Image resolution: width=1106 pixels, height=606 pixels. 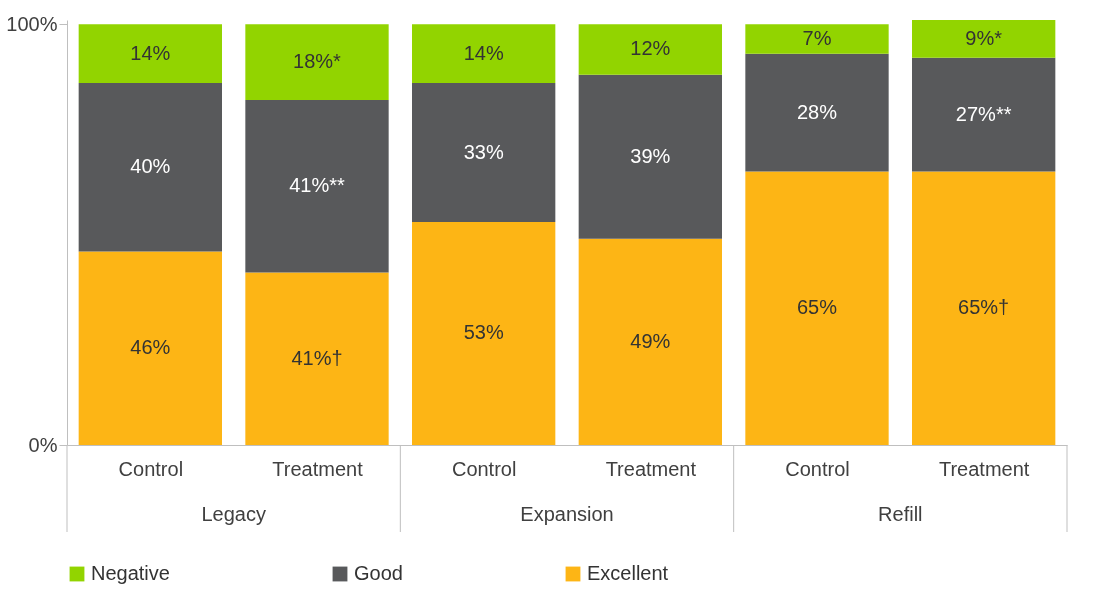 I want to click on data-label: 28%, so click(x=817, y=111).